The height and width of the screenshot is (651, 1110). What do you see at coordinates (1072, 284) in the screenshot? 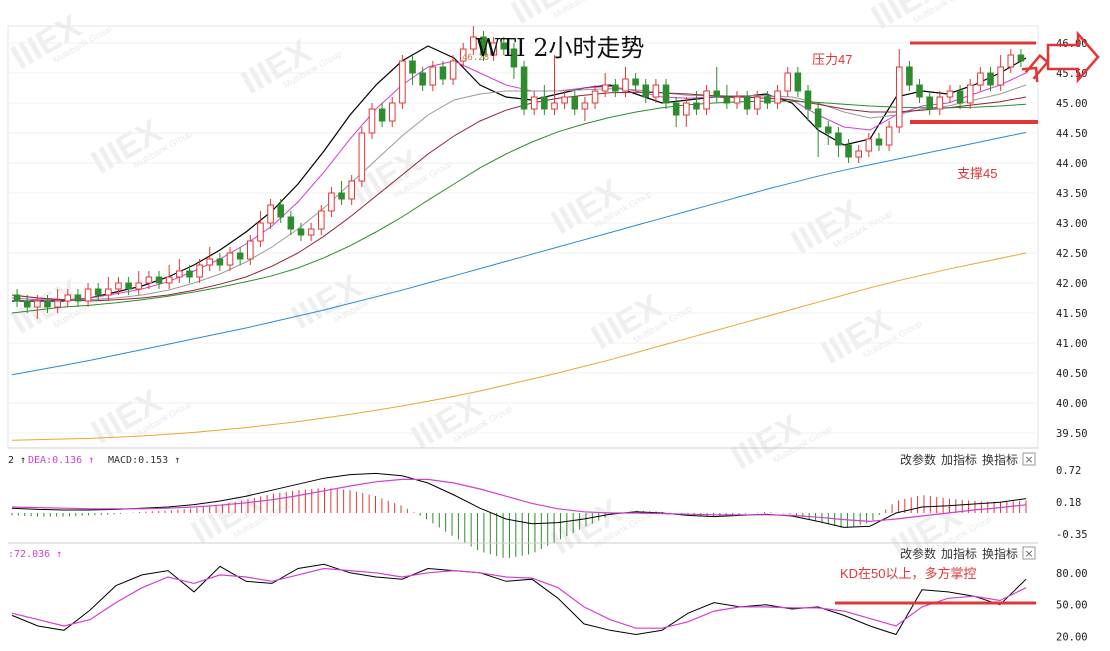
I see `price-tick-label: 42.00` at bounding box center [1072, 284].